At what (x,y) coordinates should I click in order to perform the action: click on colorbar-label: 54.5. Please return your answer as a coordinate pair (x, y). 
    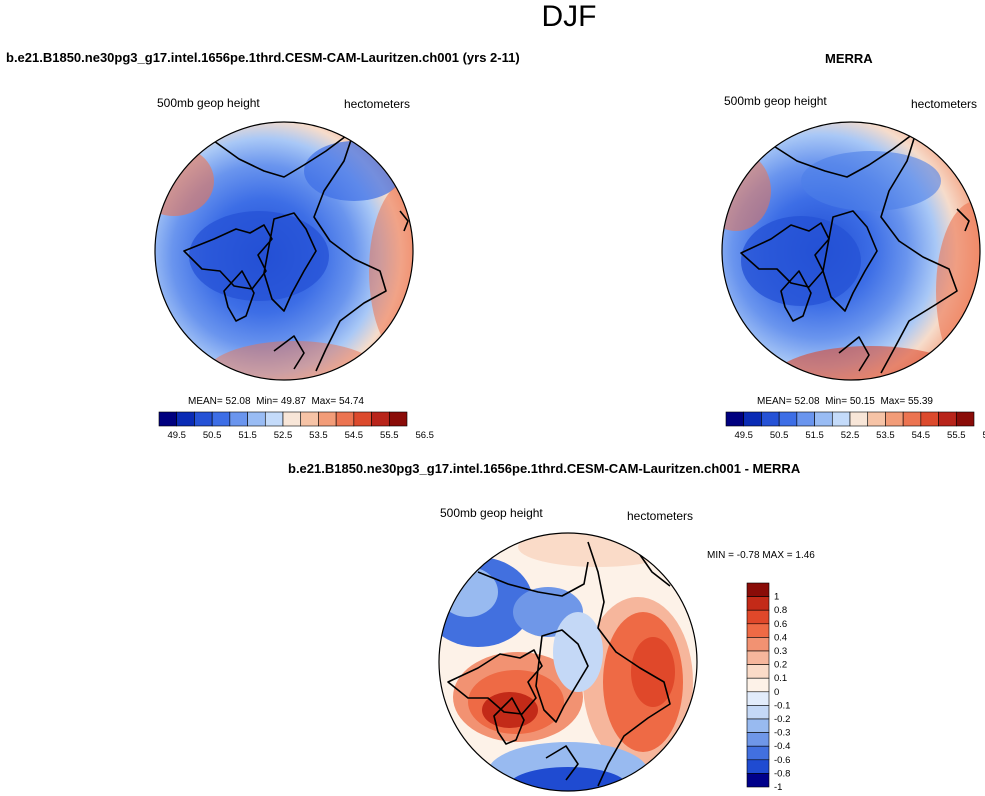
    Looking at the image, I should click on (921, 435).